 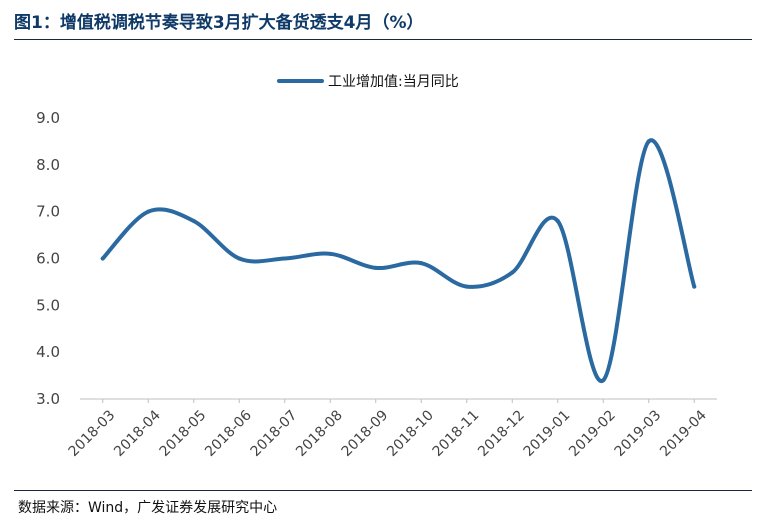 I want to click on y-tick-label: 4.0, so click(x=48, y=352).